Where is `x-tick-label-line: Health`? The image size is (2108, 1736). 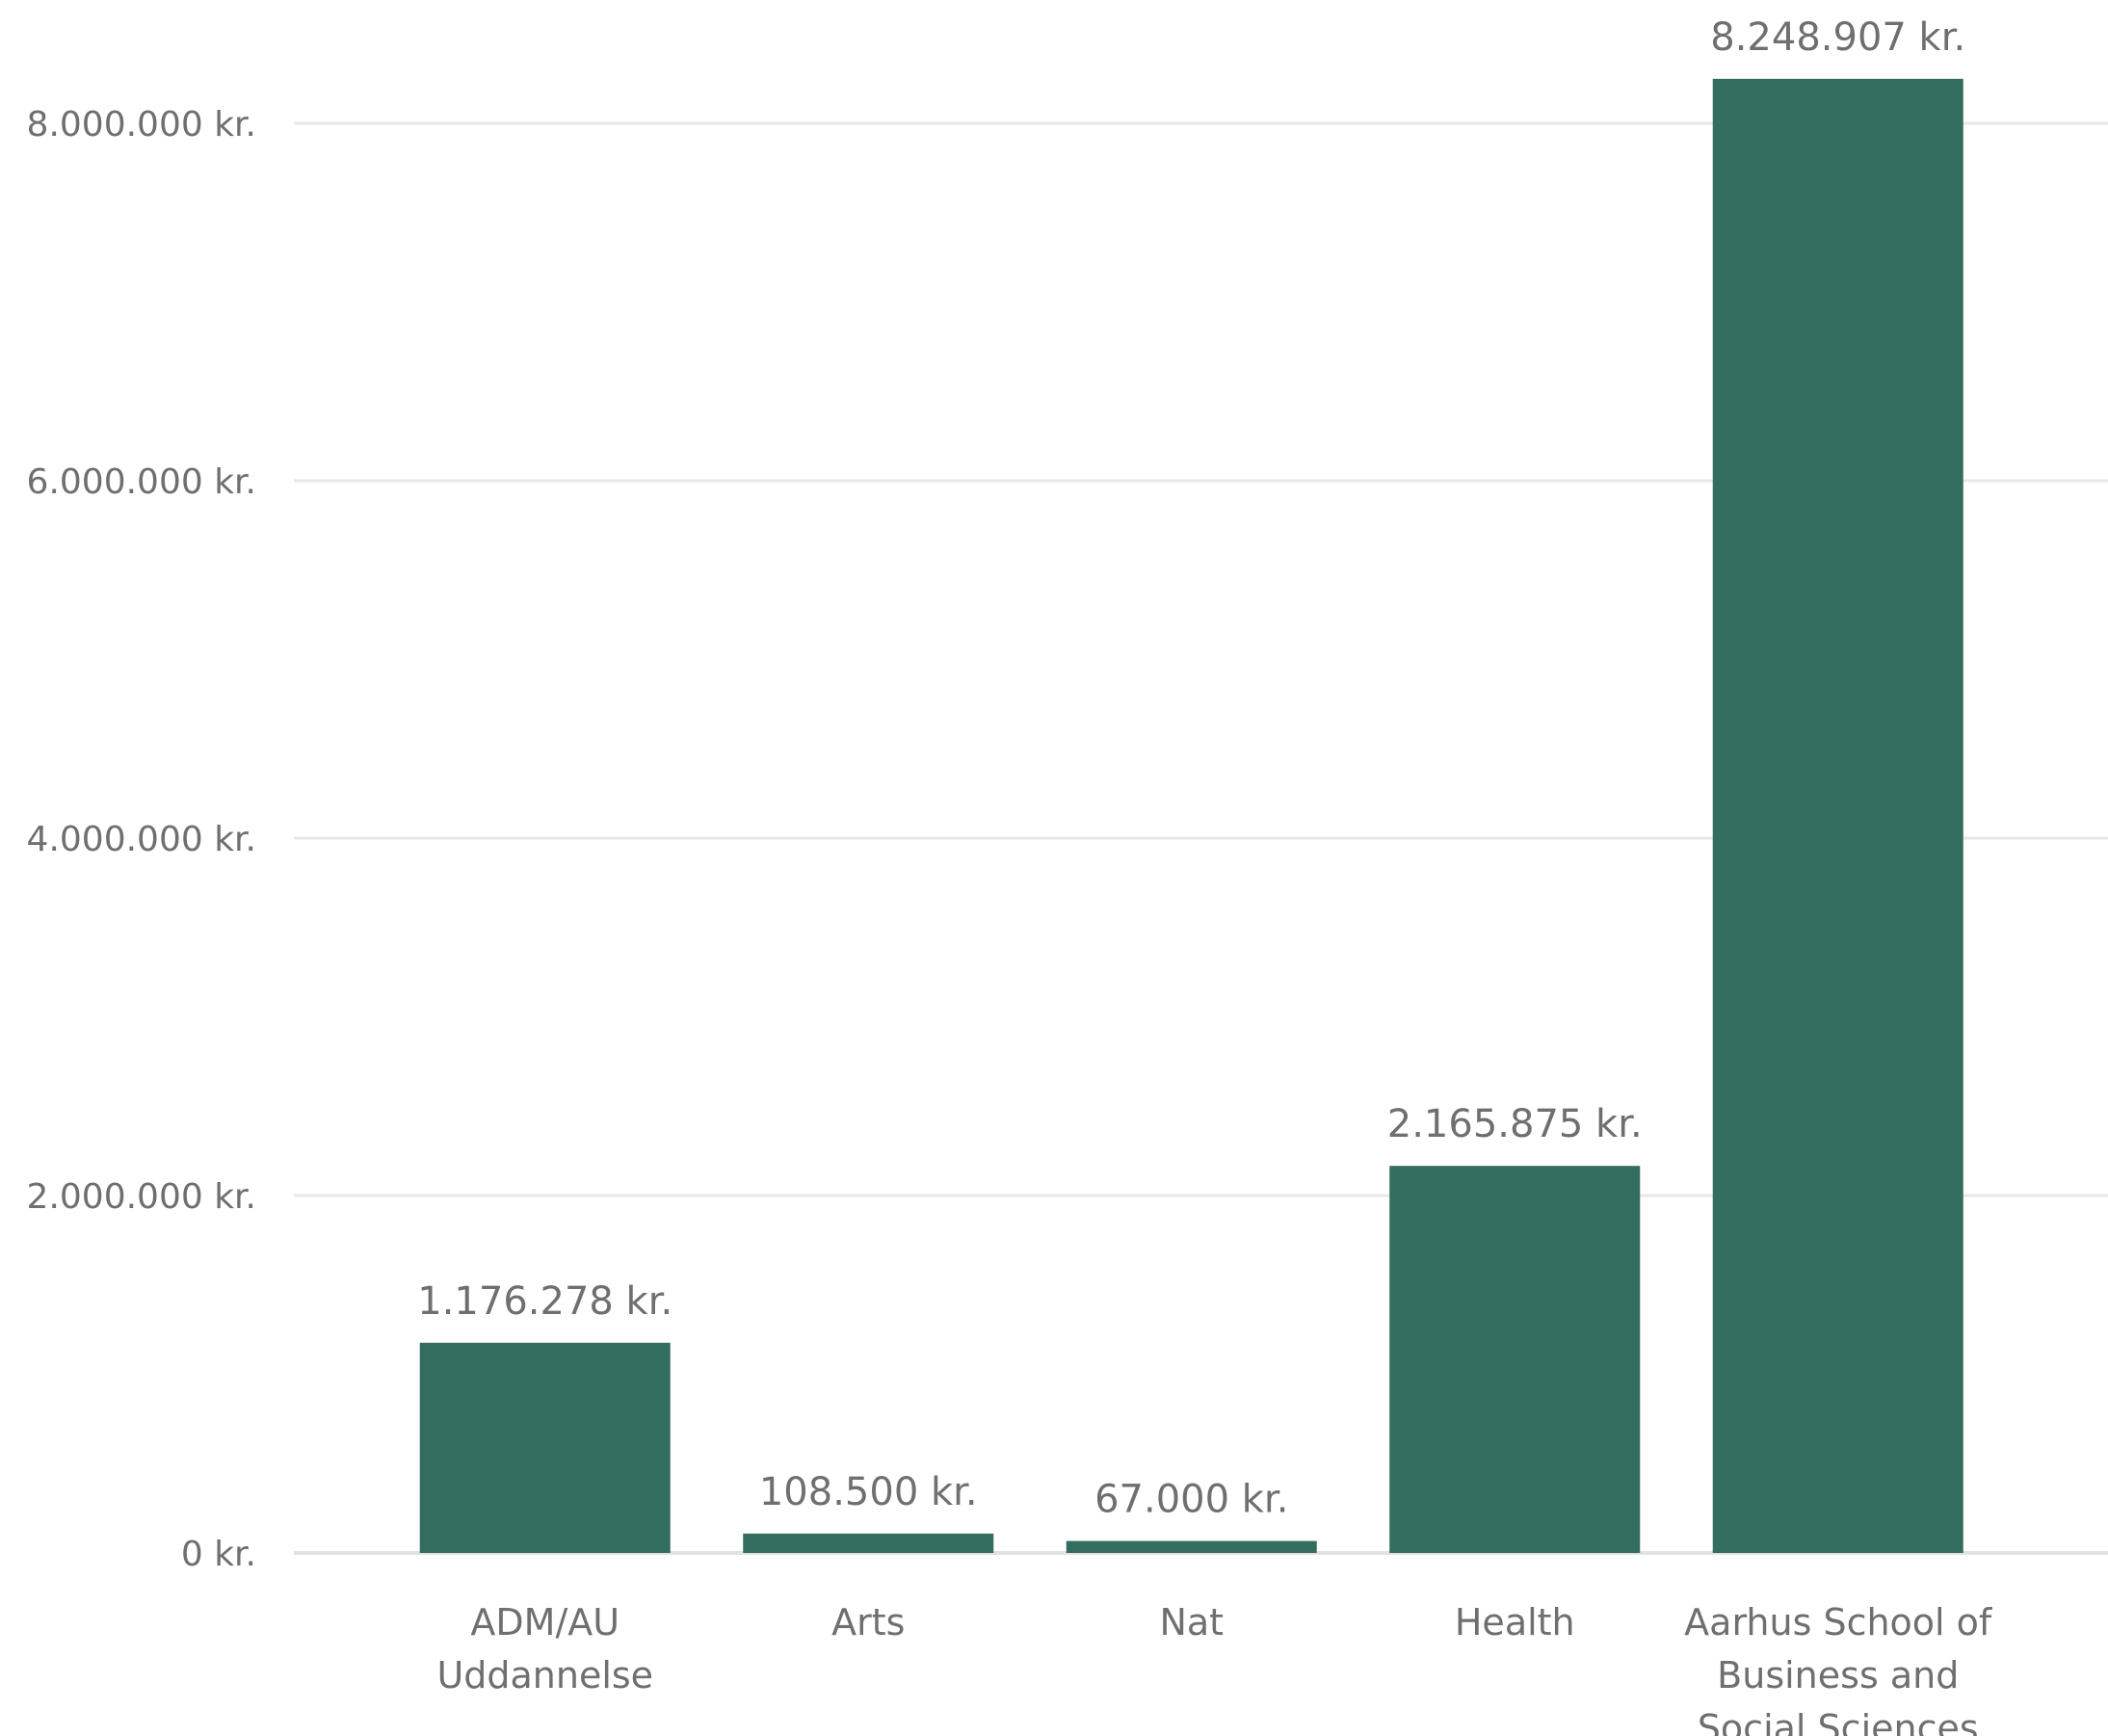
x-tick-label-line: Health is located at coordinates (1515, 1623).